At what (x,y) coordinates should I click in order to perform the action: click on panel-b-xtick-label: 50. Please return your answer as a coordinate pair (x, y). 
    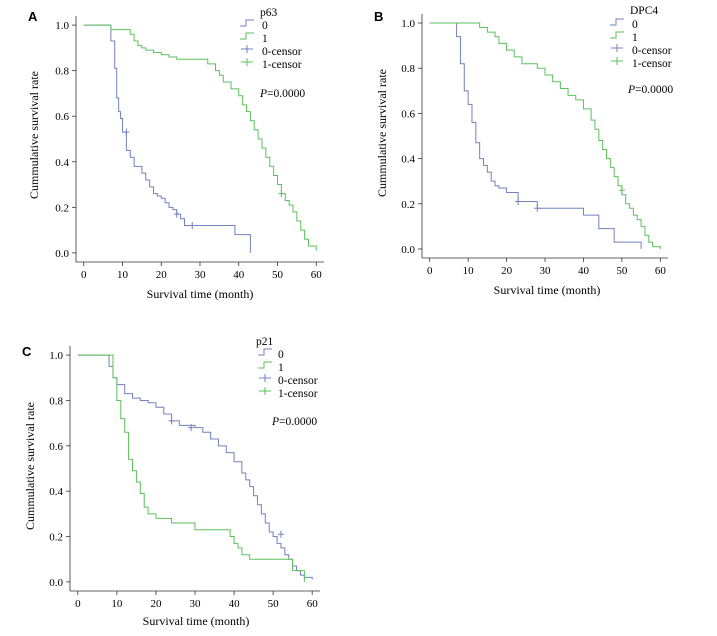
    Looking at the image, I should click on (622, 271).